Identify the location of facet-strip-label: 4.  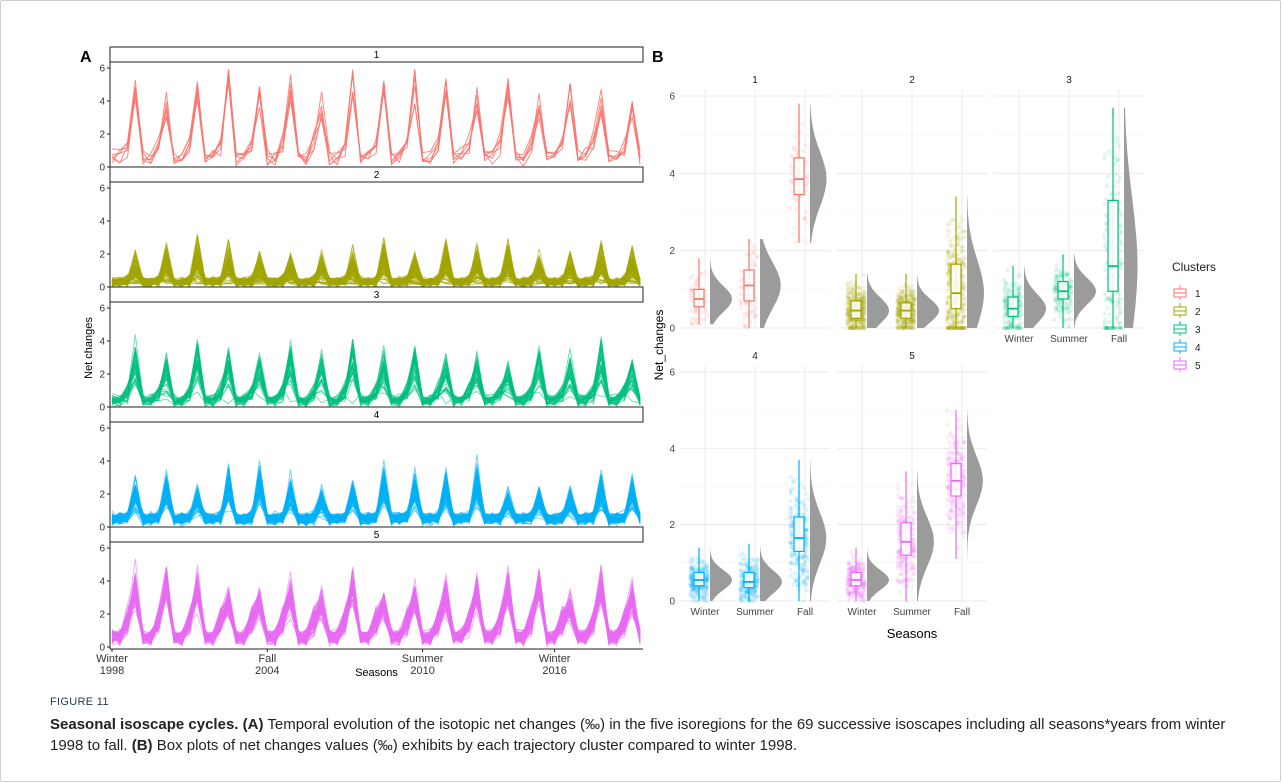
(755, 356).